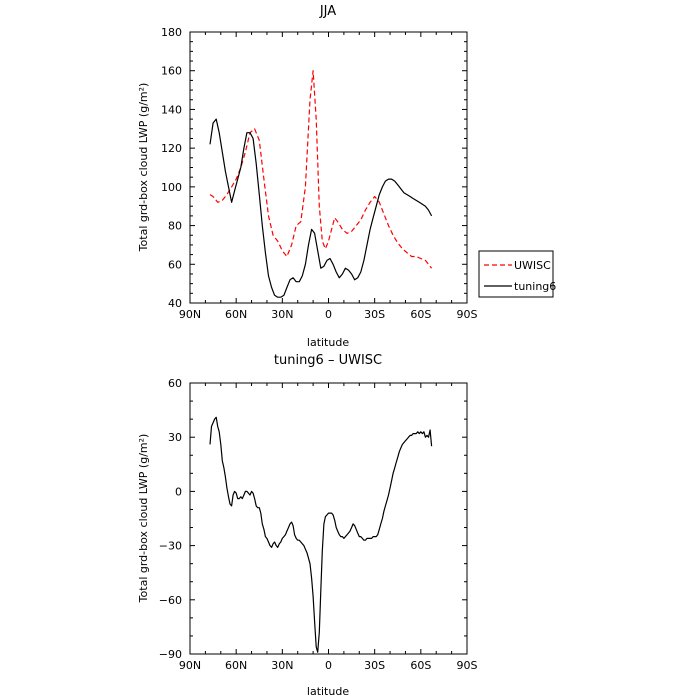 This screenshot has width=700, height=700. What do you see at coordinates (328, 342) in the screenshot?
I see `top-x-axis-label: latitude` at bounding box center [328, 342].